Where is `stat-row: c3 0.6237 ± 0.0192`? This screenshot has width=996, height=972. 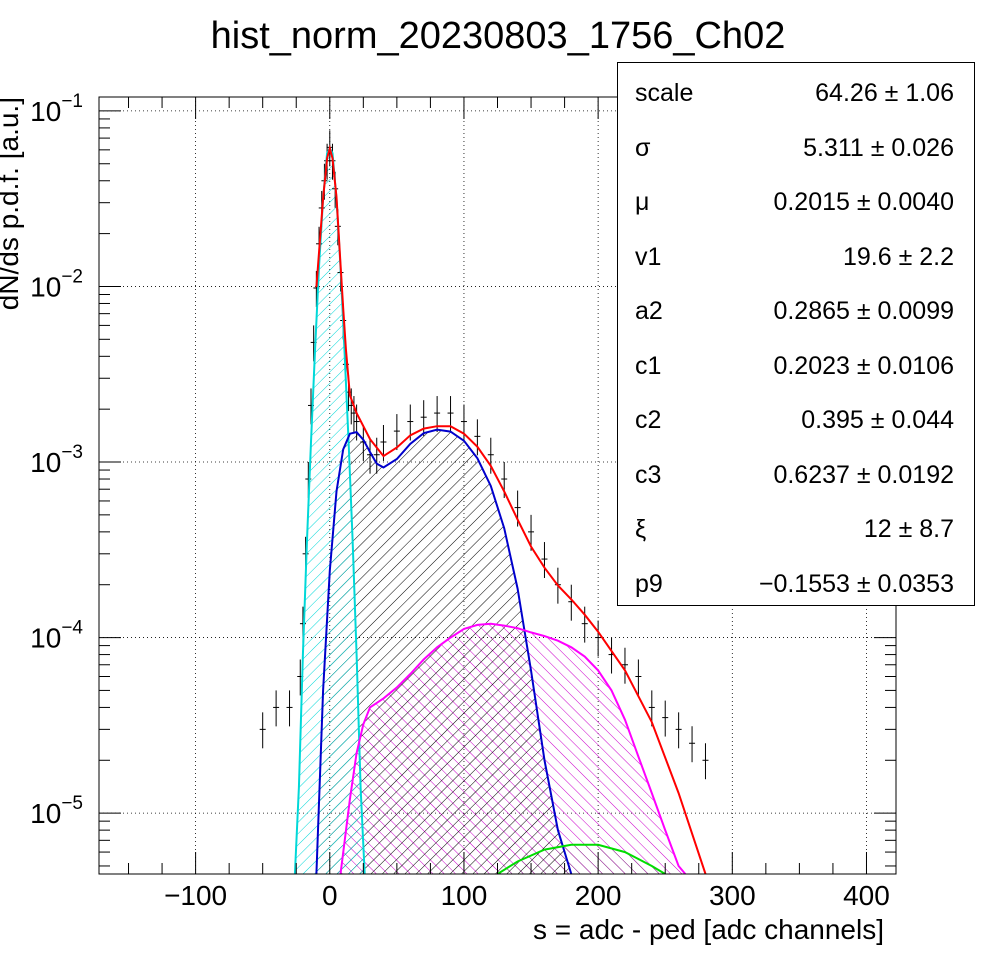
stat-row: c3 0.6237 ± 0.0192 is located at coordinates (796, 476).